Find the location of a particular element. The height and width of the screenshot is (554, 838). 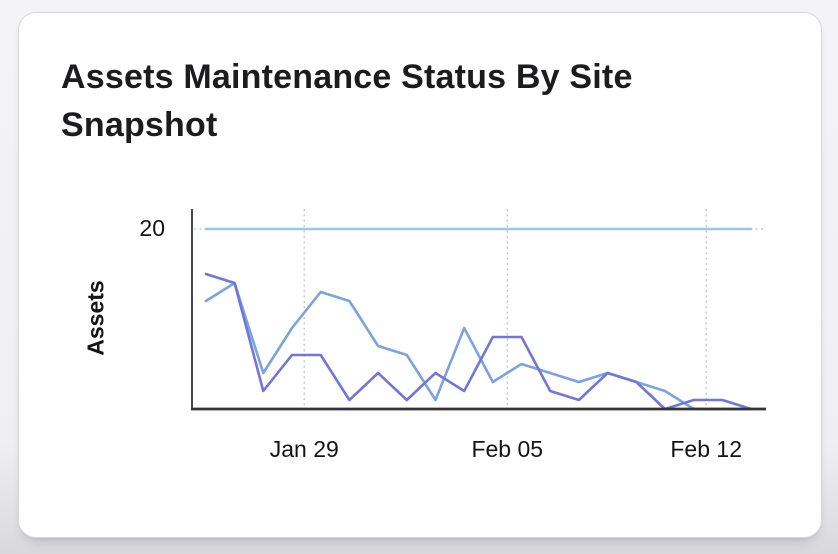

x-tick-label: Feb 05 is located at coordinates (507, 449).